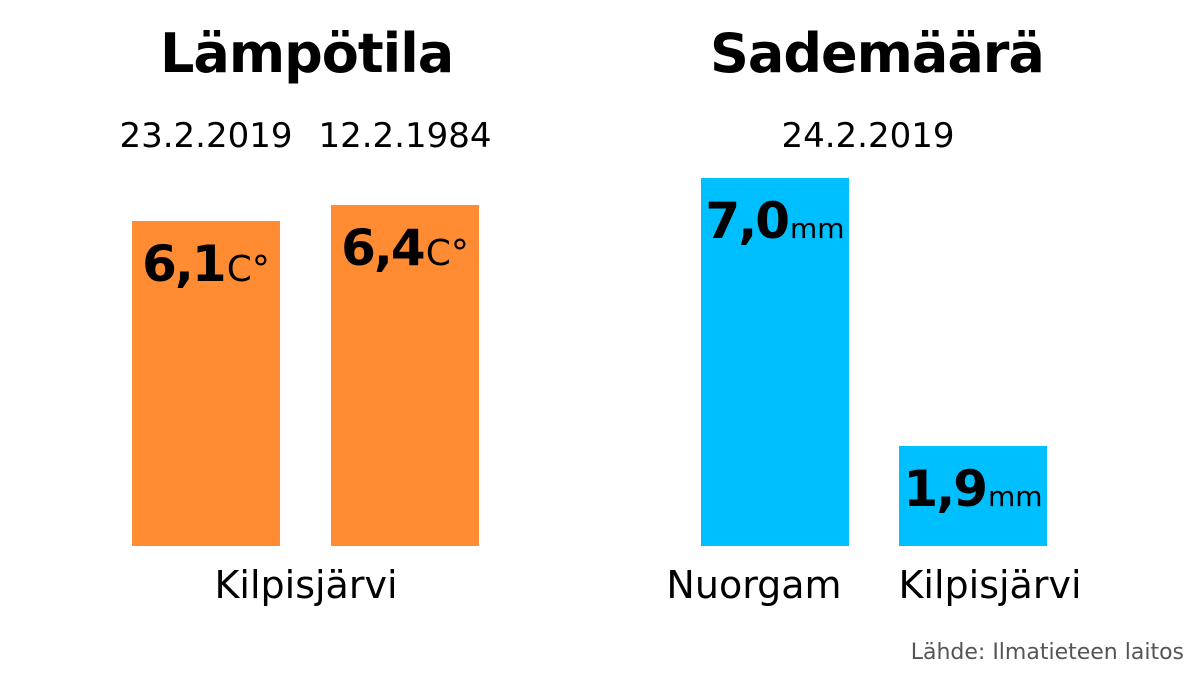  Describe the element at coordinates (306, 585) in the screenshot. I see `location-label: Kilpisjärvi` at that location.